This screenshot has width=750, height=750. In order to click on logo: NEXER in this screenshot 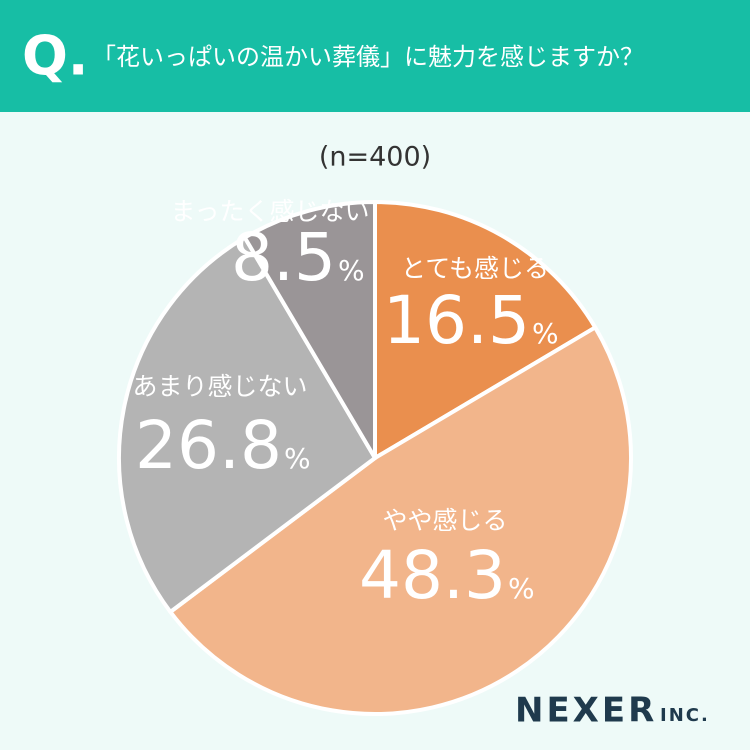, I will do `click(586, 711)`.